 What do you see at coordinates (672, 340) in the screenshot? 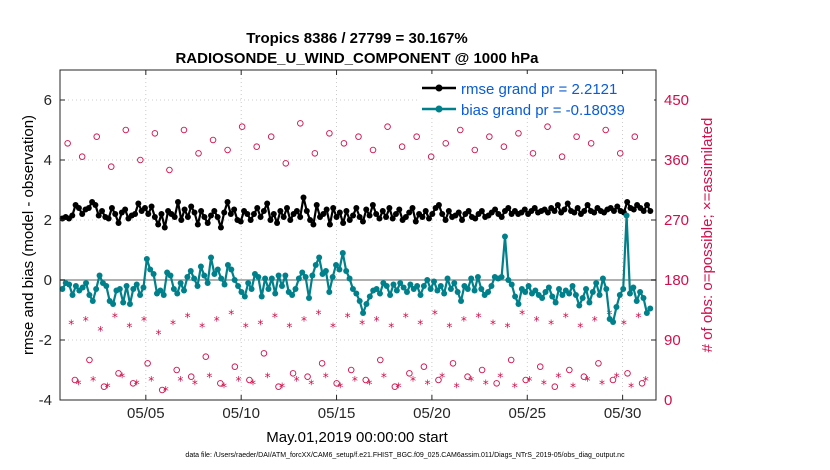
I see `y-tick-label-right: 90` at bounding box center [672, 340].